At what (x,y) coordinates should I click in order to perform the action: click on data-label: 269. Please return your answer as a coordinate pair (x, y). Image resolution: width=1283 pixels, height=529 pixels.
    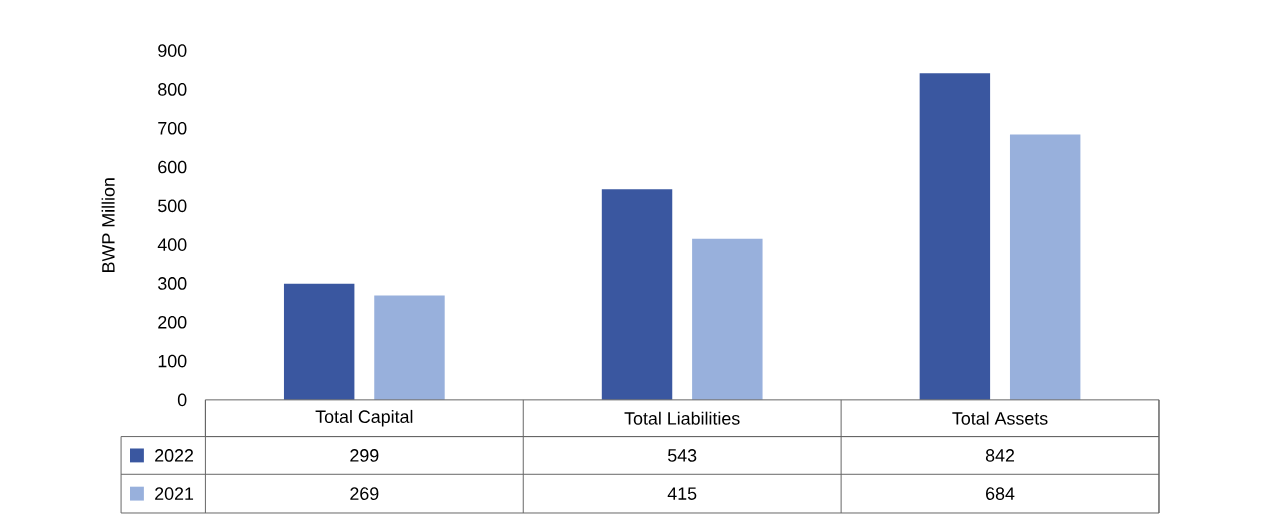
    Looking at the image, I should click on (364, 494).